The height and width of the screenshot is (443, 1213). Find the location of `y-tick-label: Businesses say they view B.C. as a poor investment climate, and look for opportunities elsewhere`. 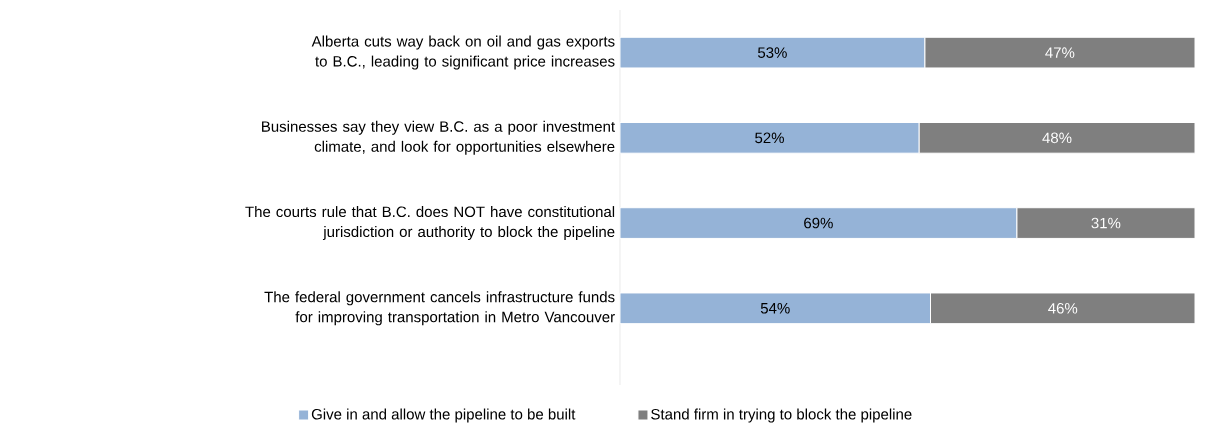

y-tick-label: Businesses say they view B.C. as a poor investment climate, and look for opportunities elsewhere is located at coordinates (438, 137).